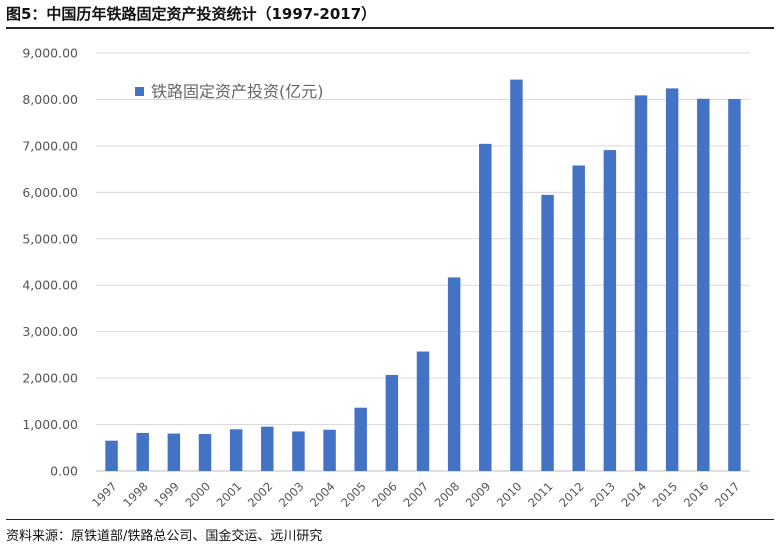 The image size is (780, 549). What do you see at coordinates (166, 494) in the screenshot?
I see `x-tick-label: 1999` at bounding box center [166, 494].